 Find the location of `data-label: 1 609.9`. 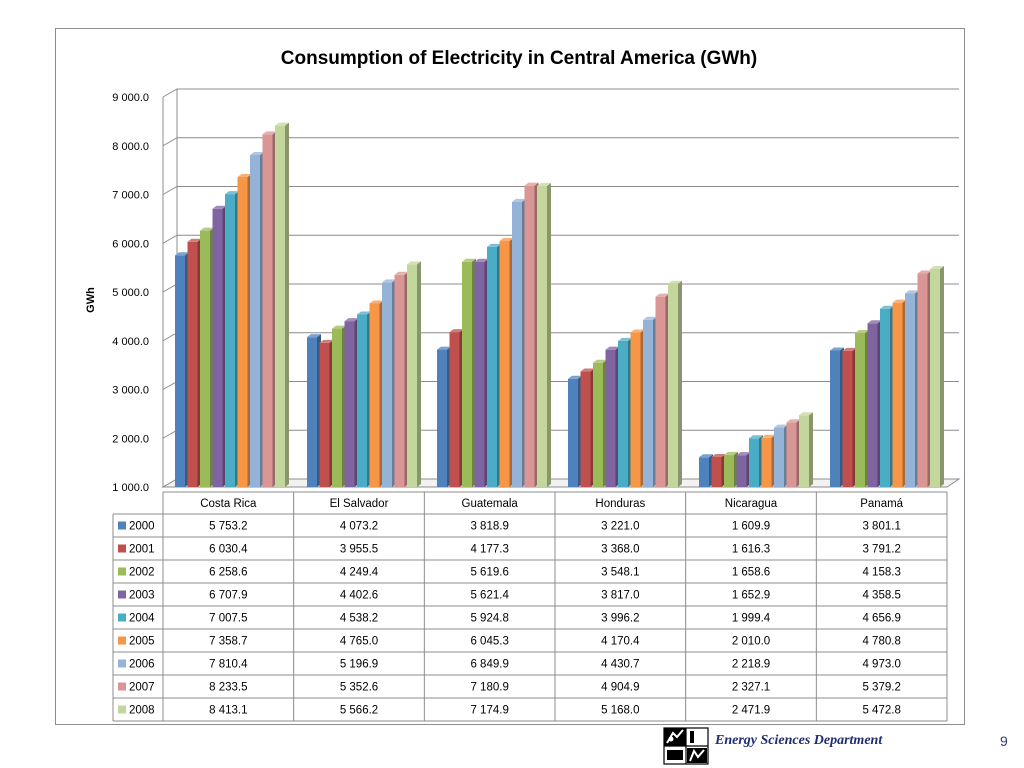

data-label: 1 609.9 is located at coordinates (751, 527).